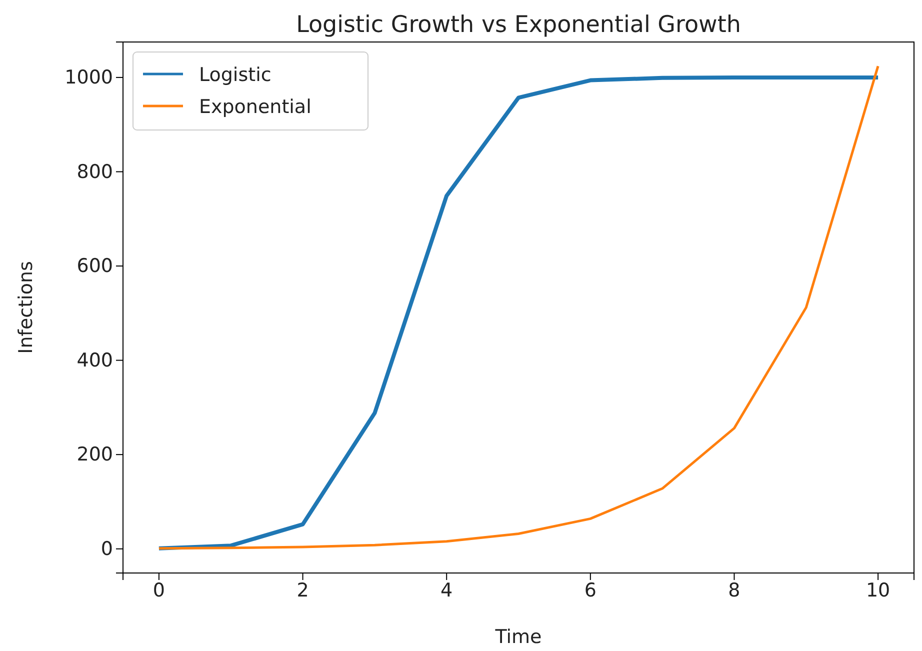 The width and height of the screenshot is (922, 651). What do you see at coordinates (106, 549) in the screenshot?
I see `y-tick-label: 0` at bounding box center [106, 549].